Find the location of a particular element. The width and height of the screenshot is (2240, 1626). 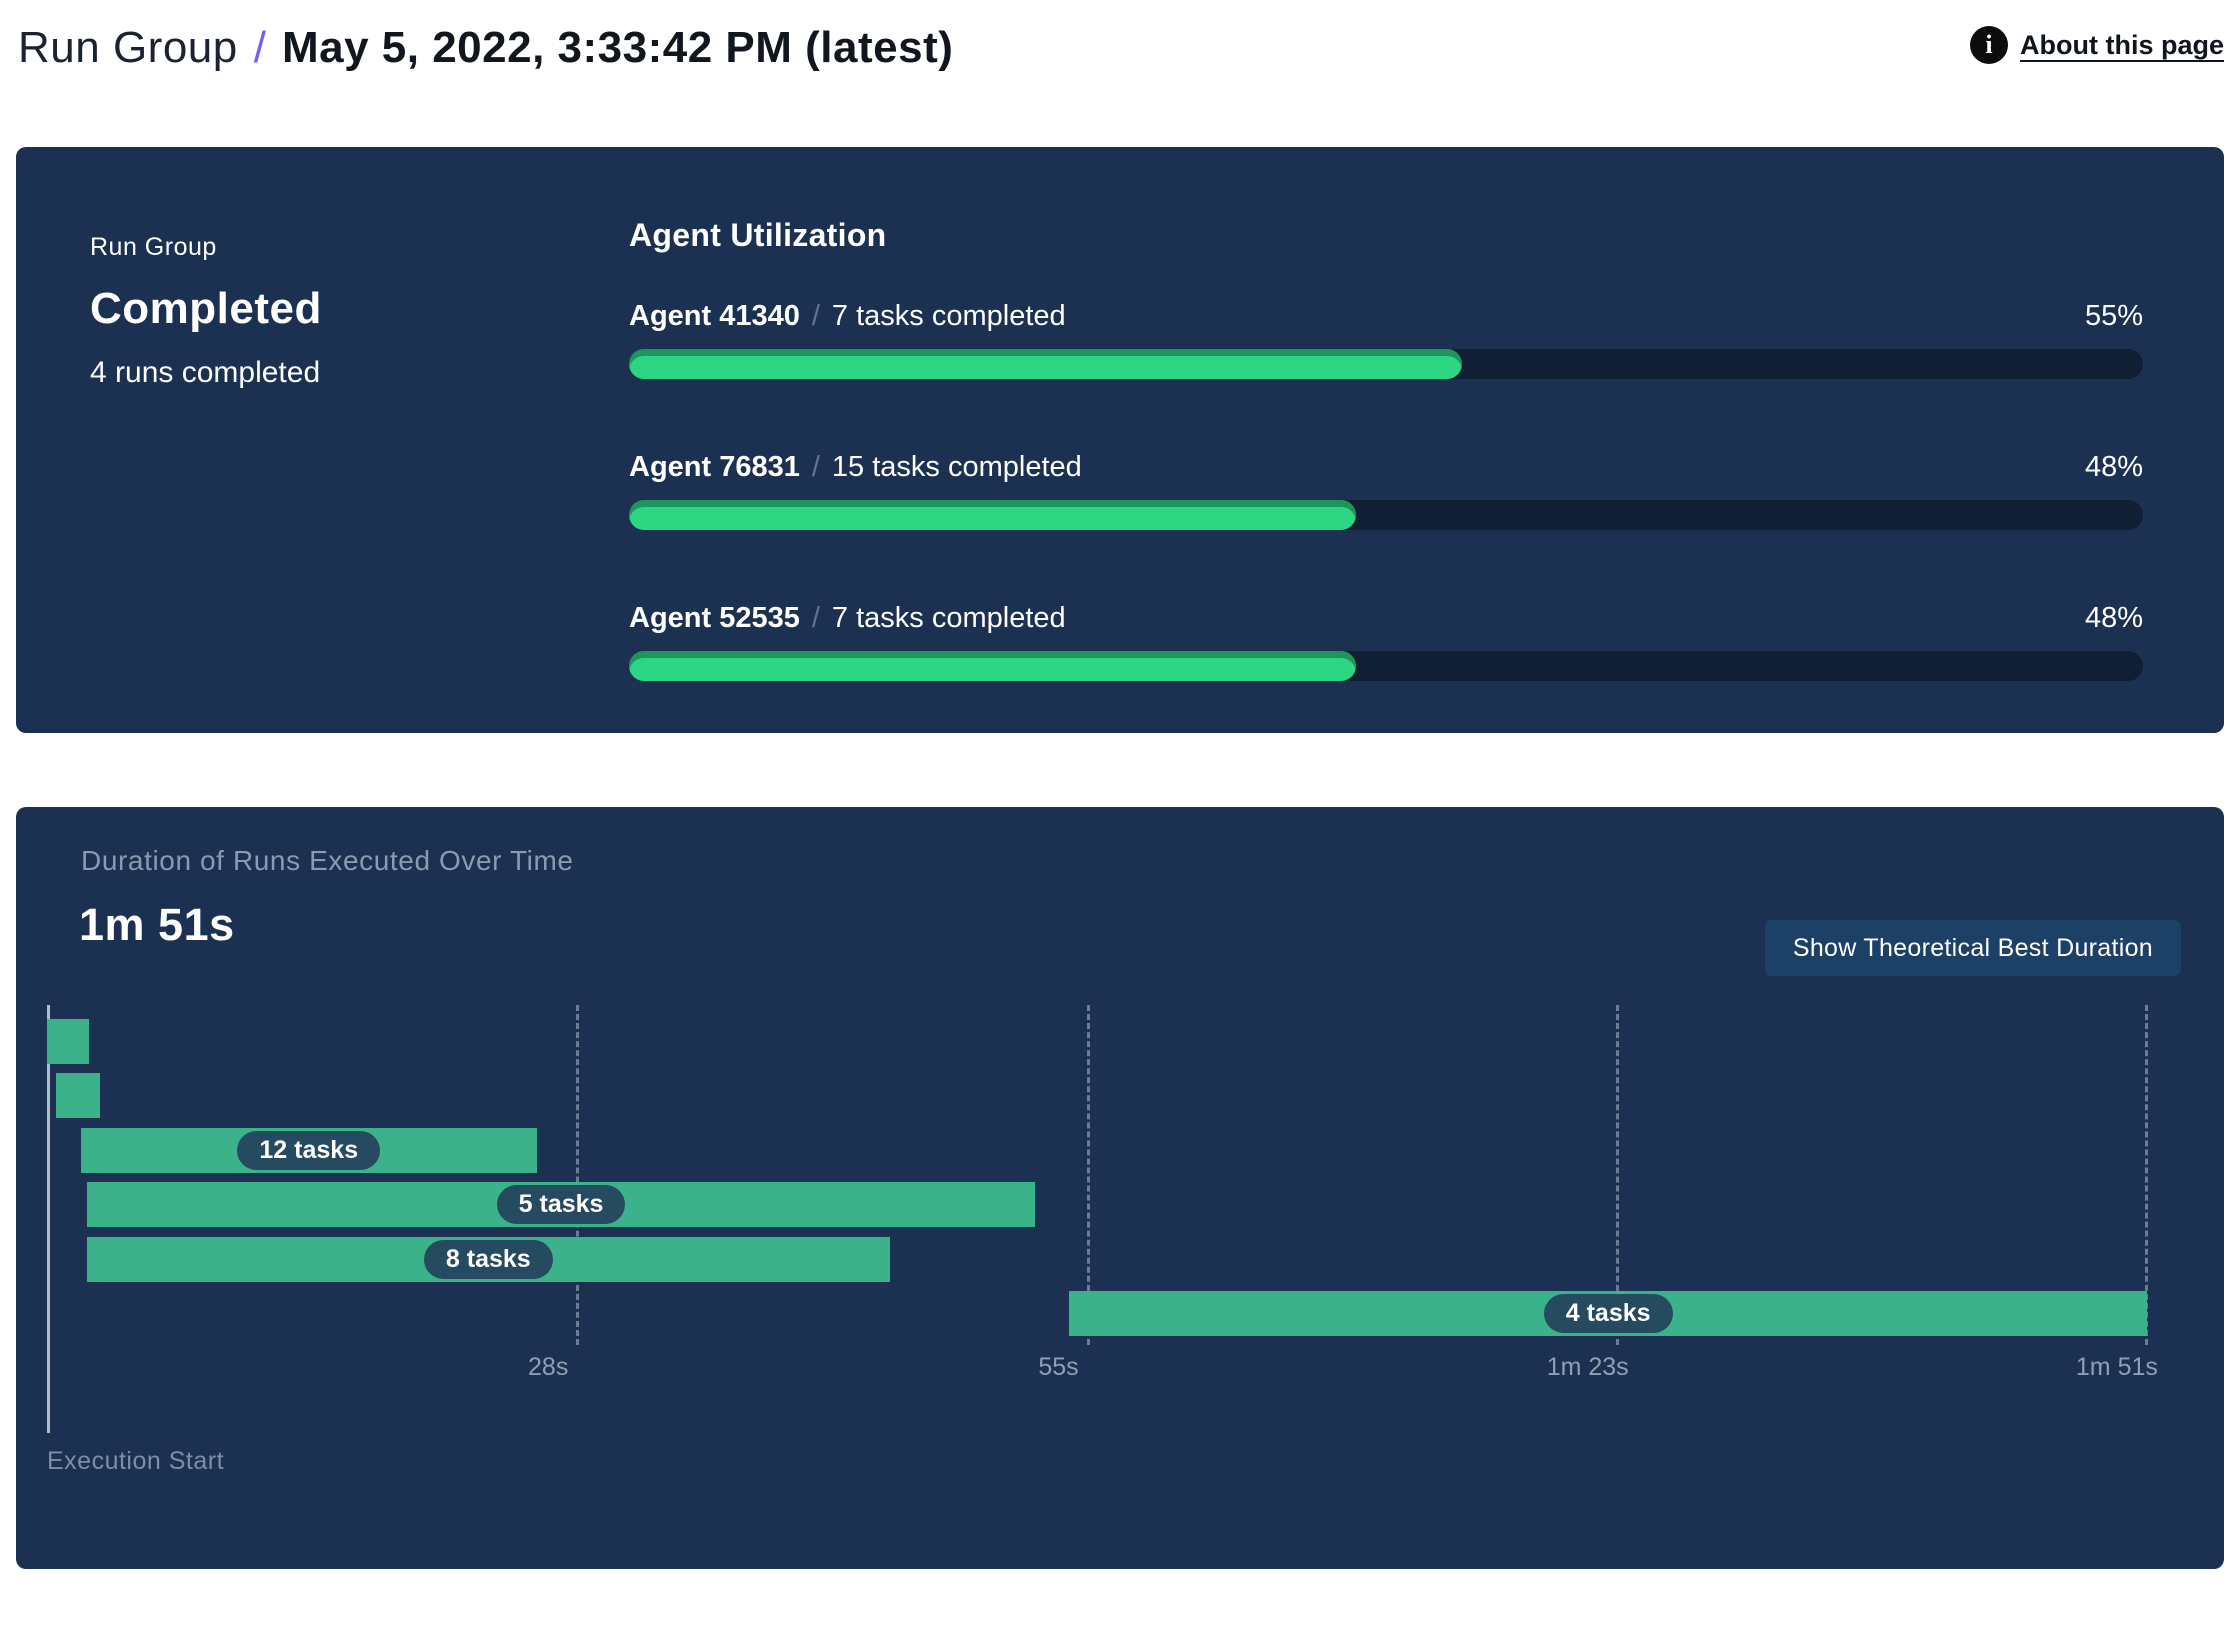

run-bar: 5 tasks is located at coordinates (561, 1204).